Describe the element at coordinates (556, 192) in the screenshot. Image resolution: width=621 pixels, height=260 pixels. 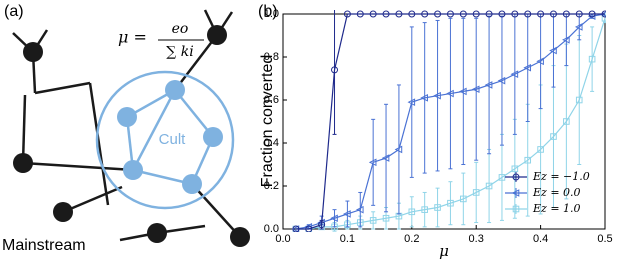
I see `legend-label: Ez = 0.0` at that location.